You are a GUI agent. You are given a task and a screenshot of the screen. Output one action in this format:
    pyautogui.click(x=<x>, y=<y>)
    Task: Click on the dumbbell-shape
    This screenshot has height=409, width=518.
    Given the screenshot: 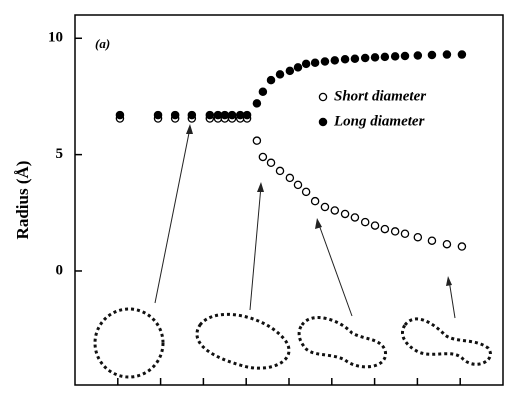 What is the action you would take?
    pyautogui.click(x=446, y=341)
    